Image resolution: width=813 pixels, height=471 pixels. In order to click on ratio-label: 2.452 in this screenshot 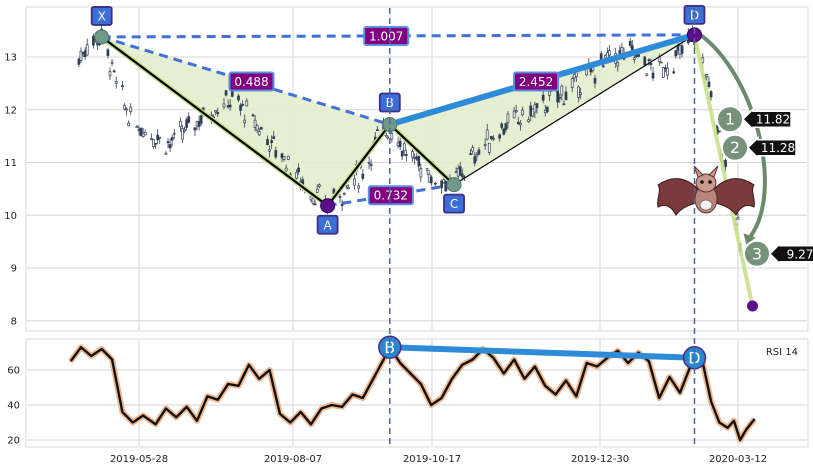, I will do `click(536, 81)`.